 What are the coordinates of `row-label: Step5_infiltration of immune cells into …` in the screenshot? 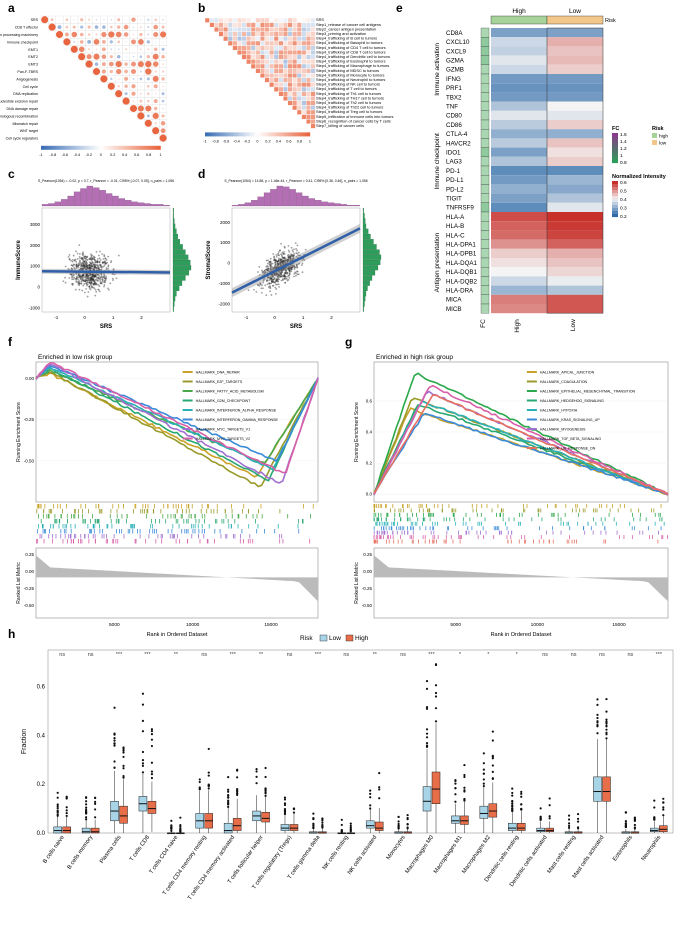 It's located at (354, 116).